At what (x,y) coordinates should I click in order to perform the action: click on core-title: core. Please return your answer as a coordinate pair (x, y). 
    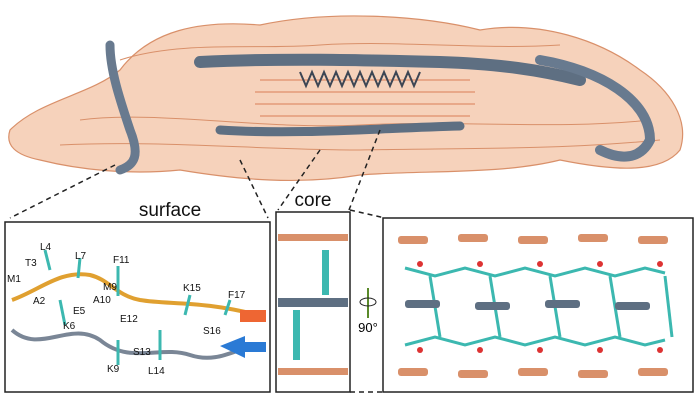
    Looking at the image, I should click on (313, 200).